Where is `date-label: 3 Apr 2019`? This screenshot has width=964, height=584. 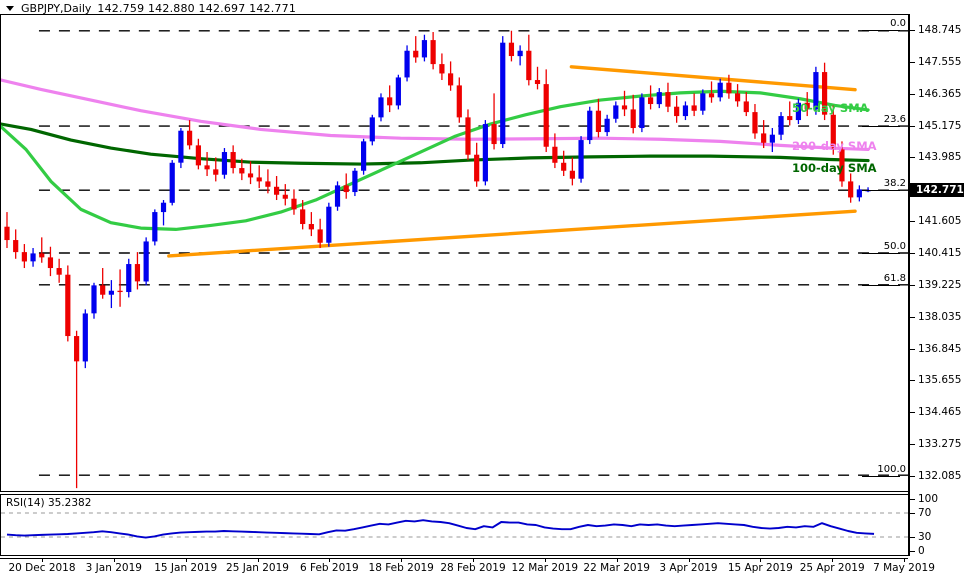 date-label: 3 Apr 2019 is located at coordinates (688, 568).